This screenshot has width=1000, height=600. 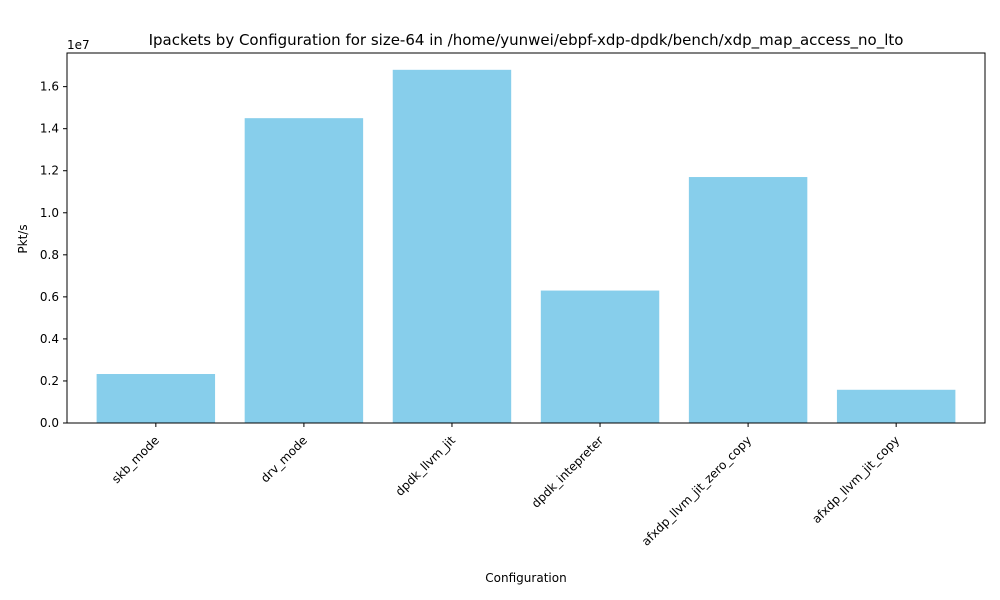 What do you see at coordinates (78, 45) in the screenshot?
I see `y-axis-offset-label: 1e7` at bounding box center [78, 45].